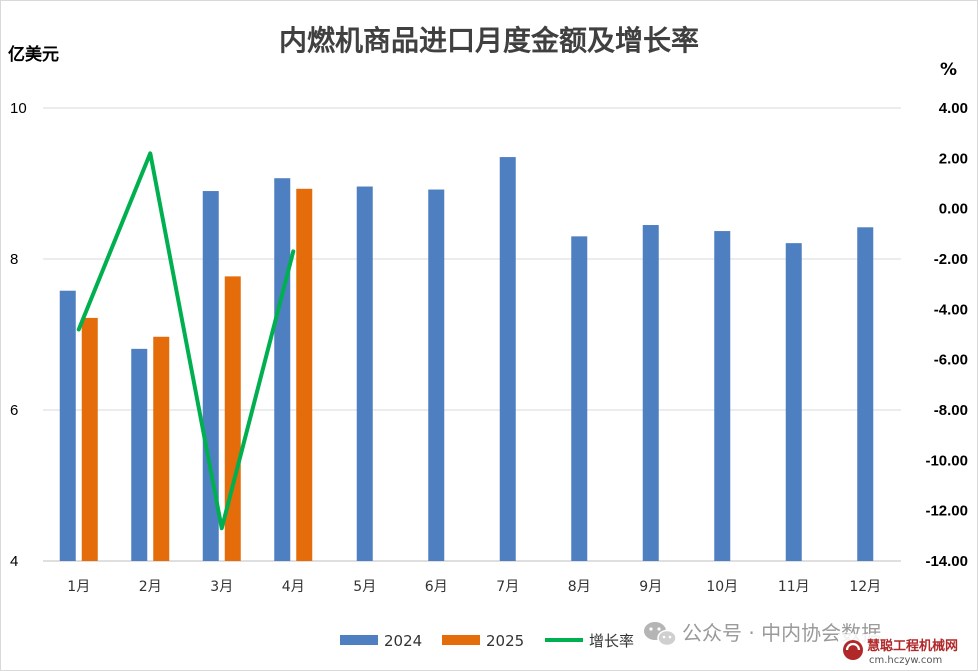 The image size is (978, 671). Describe the element at coordinates (951, 259) in the screenshot. I see `y-right-tick-label: -2.00` at that location.